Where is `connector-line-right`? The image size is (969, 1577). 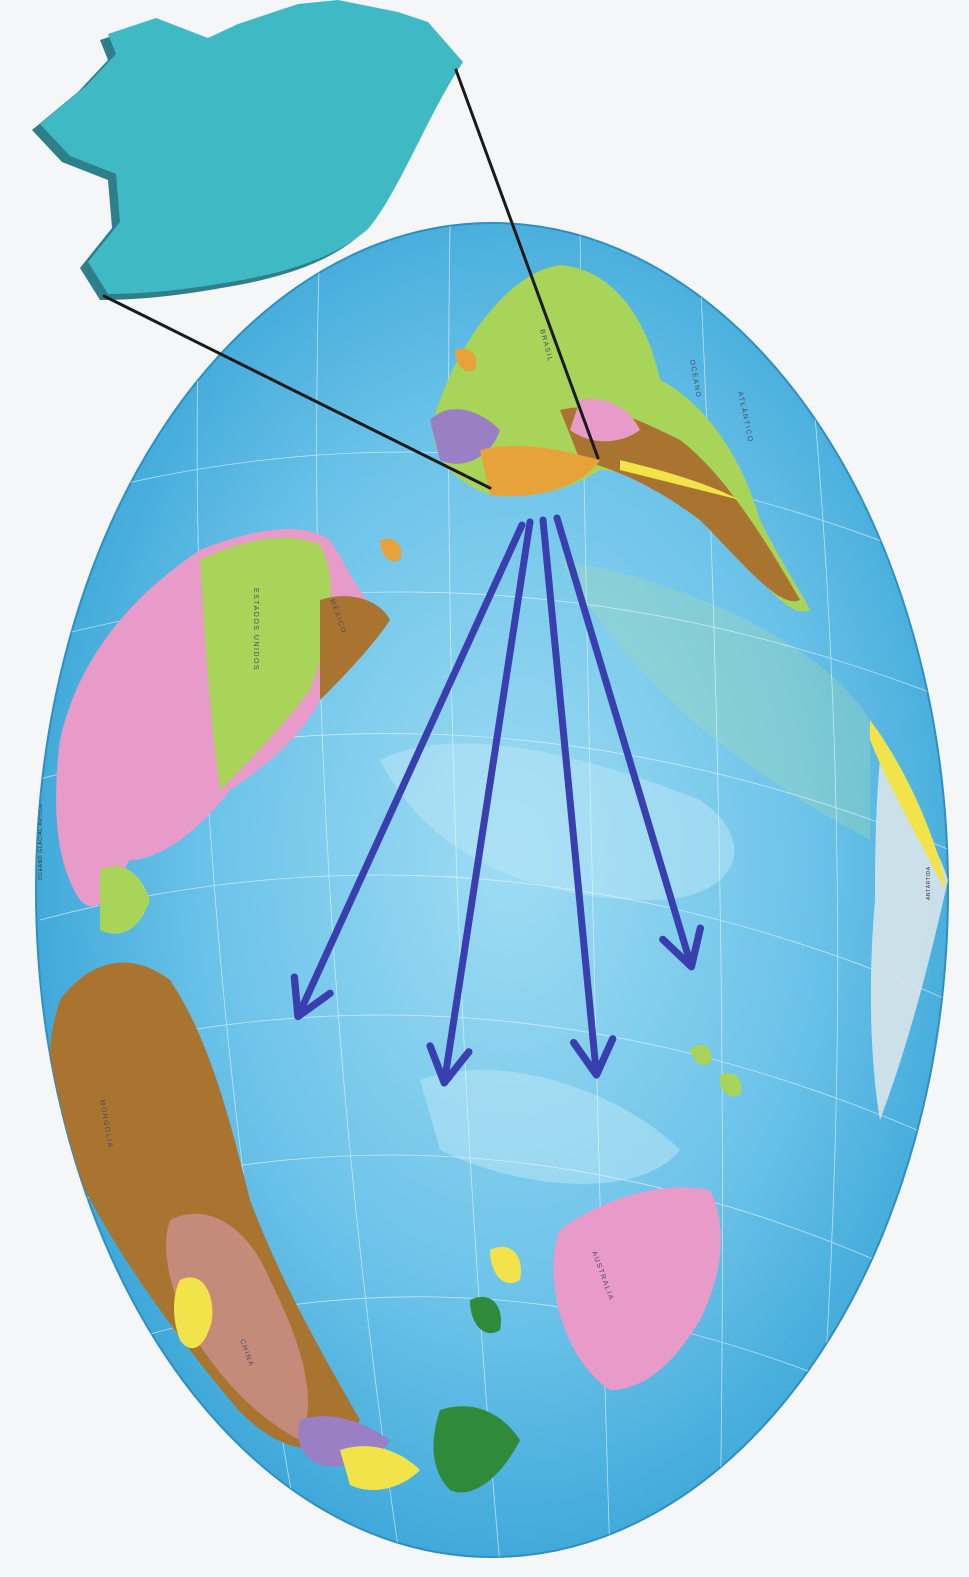 connector-line-right is located at coordinates (527, 264).